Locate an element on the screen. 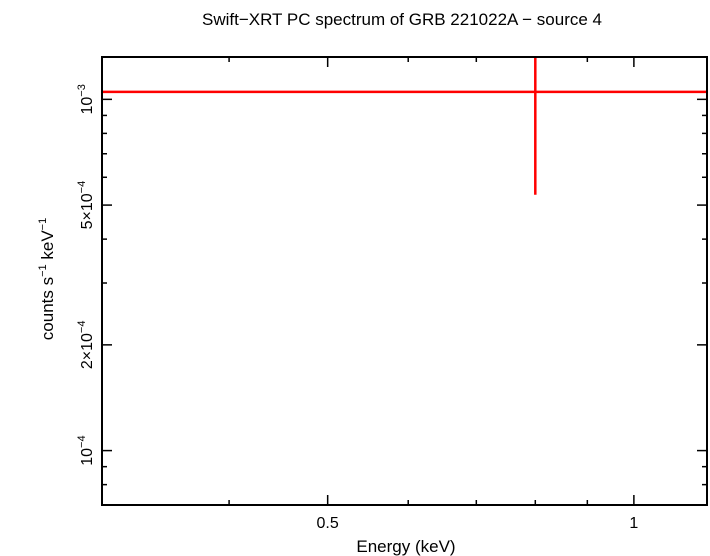 This screenshot has width=710, height=556. y-tick-label: 5×10−4 is located at coordinates (86, 205).